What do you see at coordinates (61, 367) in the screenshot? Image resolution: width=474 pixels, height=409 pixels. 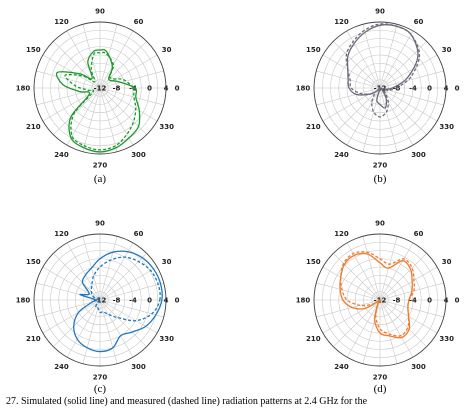 I see `angle-tick-label: 240` at bounding box center [61, 367].